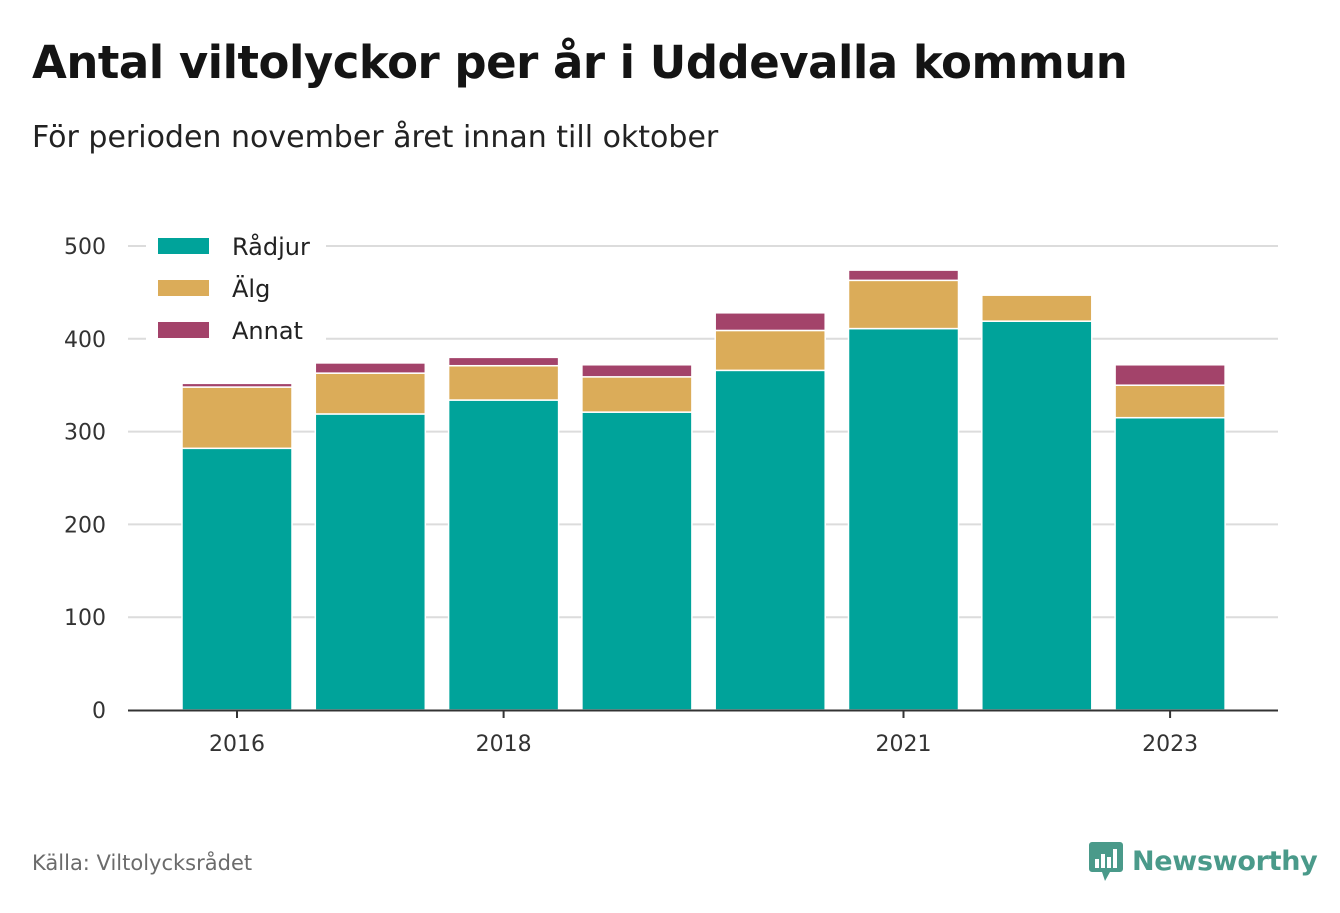 The image size is (1340, 913). I want to click on legend: Rådjur Älg Annat, so click(236, 293).